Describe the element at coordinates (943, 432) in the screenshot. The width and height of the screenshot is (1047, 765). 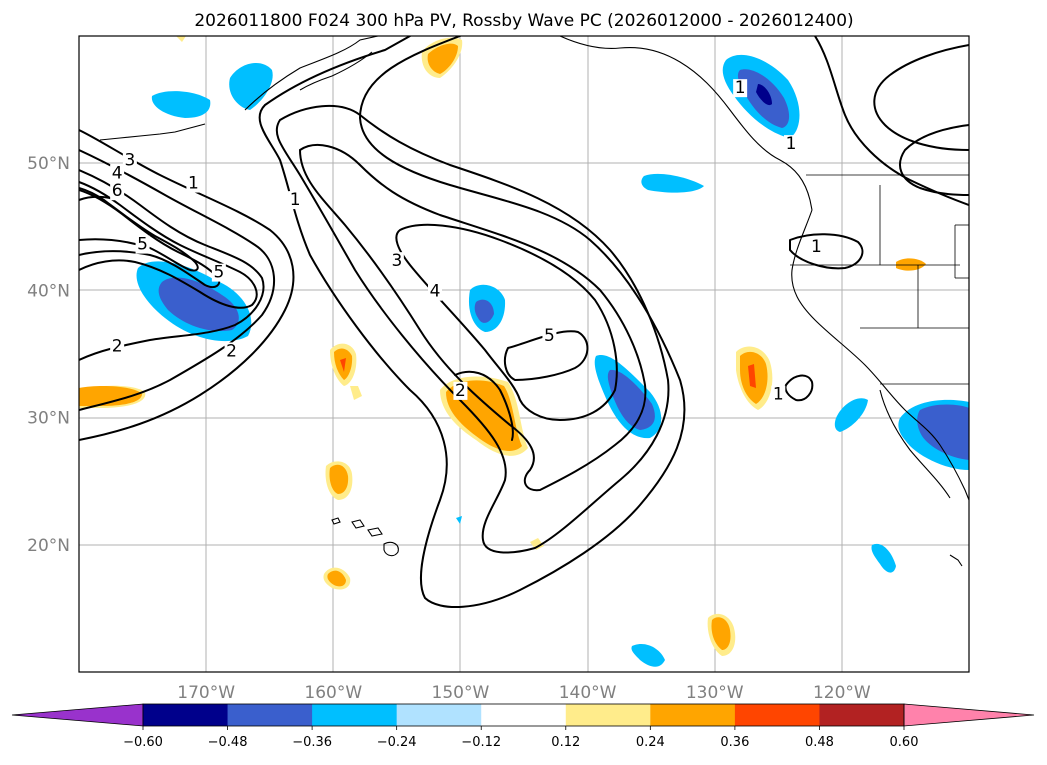
I see `neg-patch-baja-core` at that location.